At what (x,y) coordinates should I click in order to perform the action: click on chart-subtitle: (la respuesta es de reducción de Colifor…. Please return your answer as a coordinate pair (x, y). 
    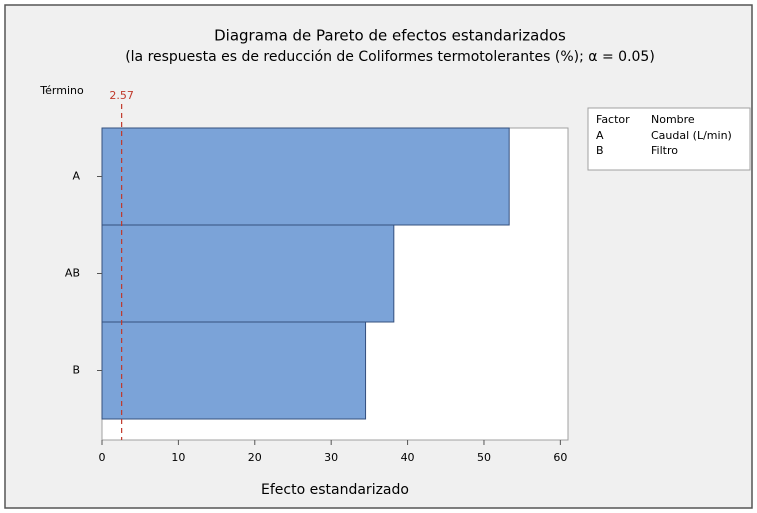
    Looking at the image, I should click on (390, 57).